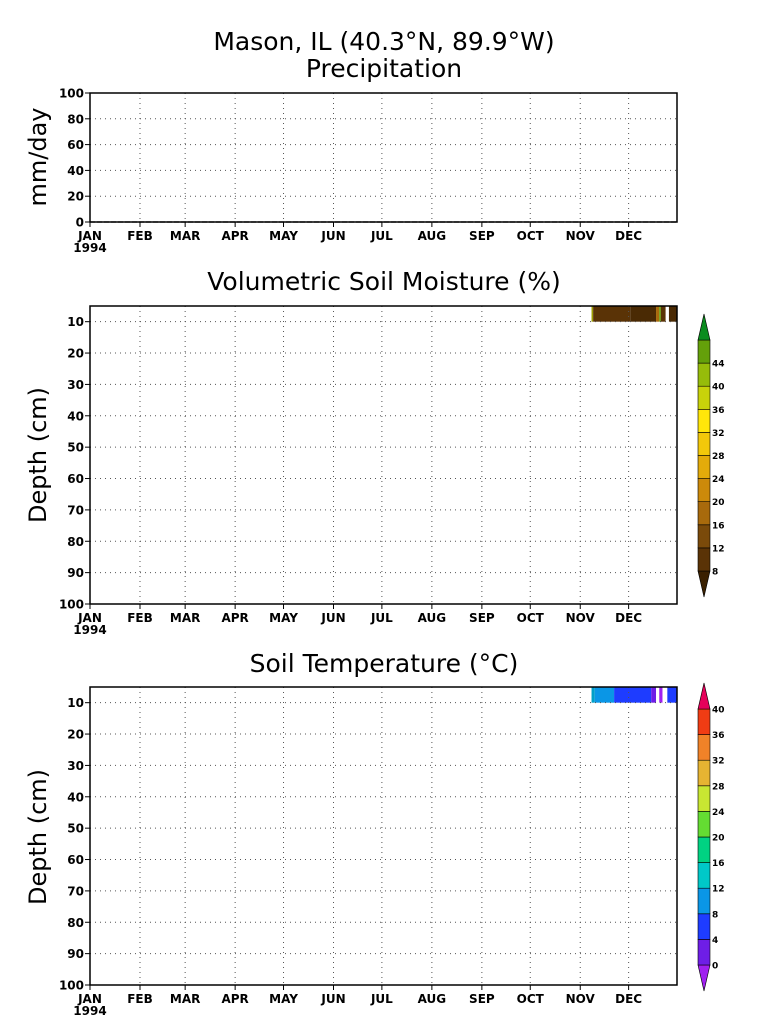  What do you see at coordinates (384, 68) in the screenshot?
I see `panel-title: Precipitation` at bounding box center [384, 68].